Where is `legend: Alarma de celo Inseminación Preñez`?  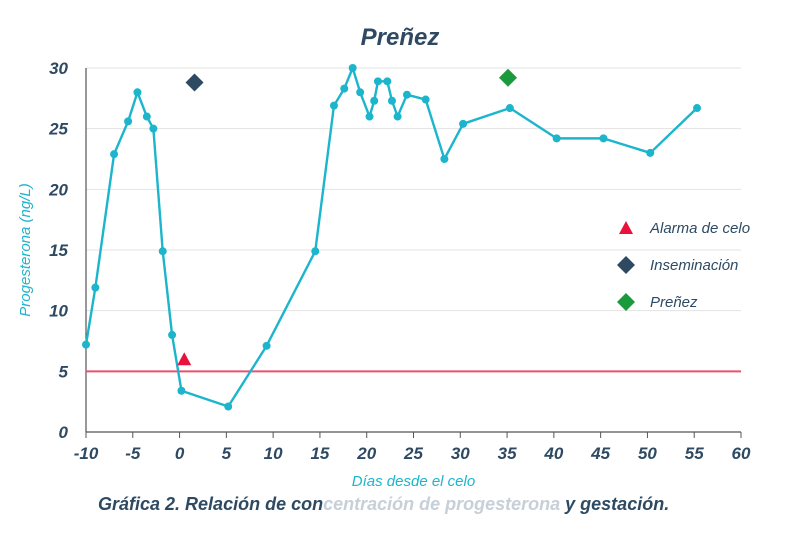 legend: Alarma de celo Inseminación Preñez is located at coordinates (683, 265).